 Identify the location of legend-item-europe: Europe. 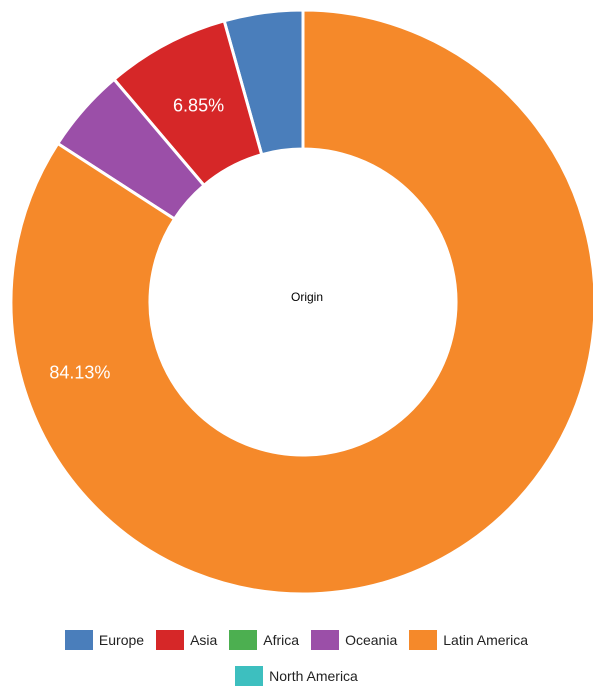
(104, 640).